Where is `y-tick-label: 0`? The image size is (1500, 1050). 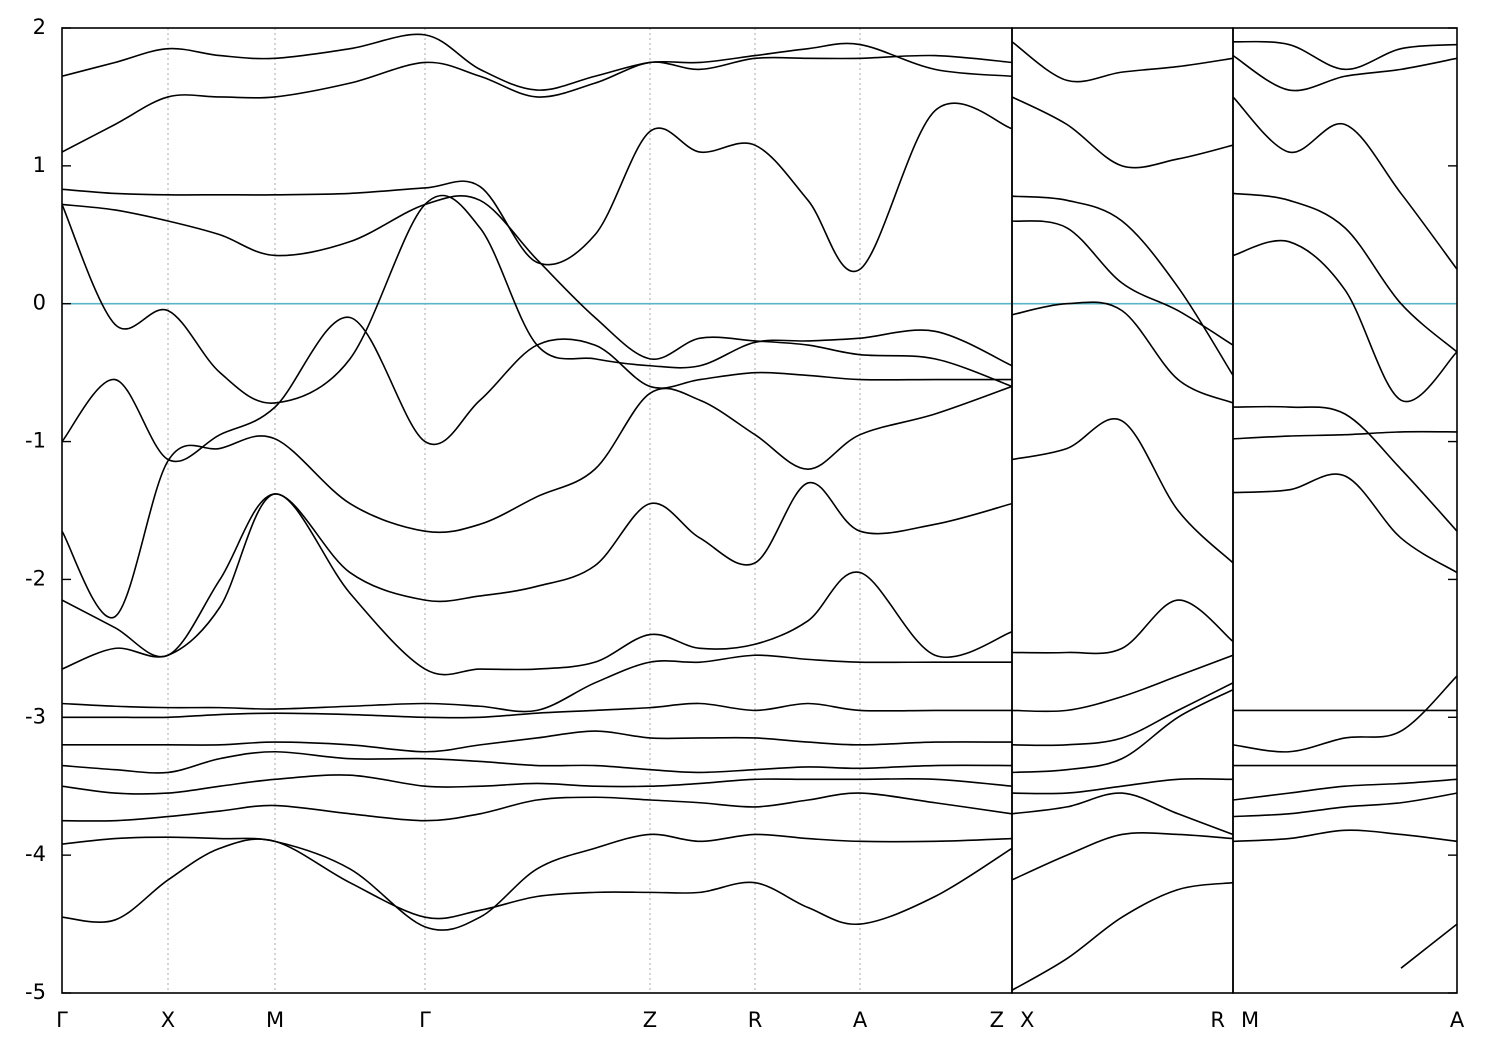
y-tick-label: 0 is located at coordinates (39, 303).